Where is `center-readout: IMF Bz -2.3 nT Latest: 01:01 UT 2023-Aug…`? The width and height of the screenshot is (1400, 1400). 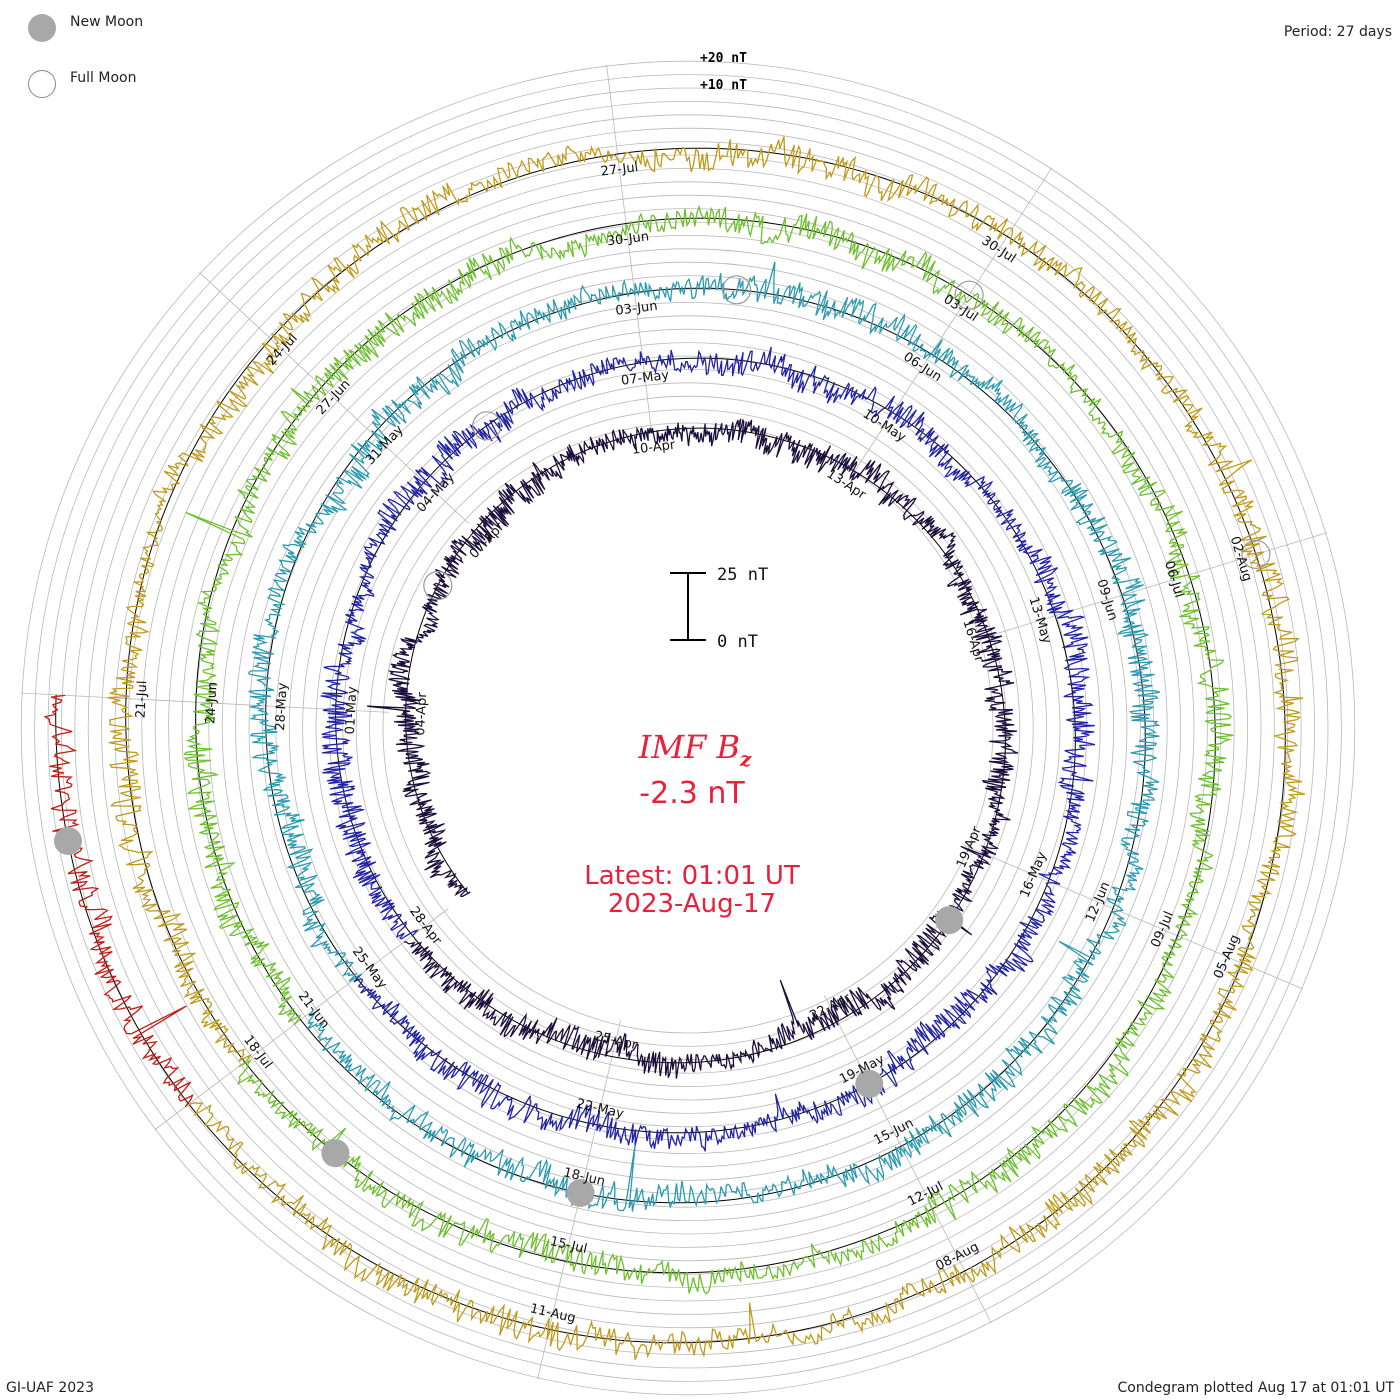 center-readout: IMF Bz -2.3 nT Latest: 01:01 UT 2023-Aug… is located at coordinates (692, 823).